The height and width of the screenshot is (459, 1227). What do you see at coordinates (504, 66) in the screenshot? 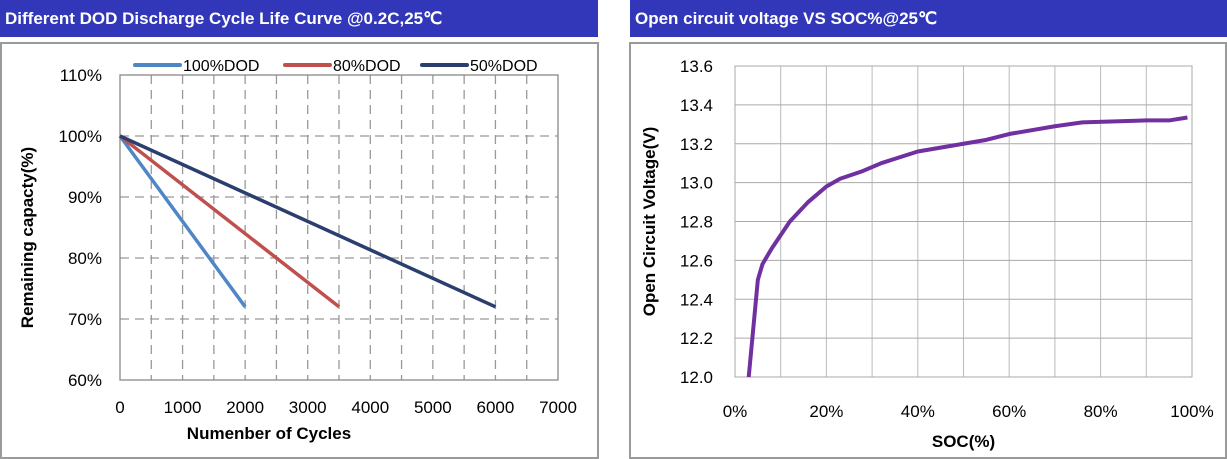
I see `legend-label: 50%DOD` at bounding box center [504, 66].